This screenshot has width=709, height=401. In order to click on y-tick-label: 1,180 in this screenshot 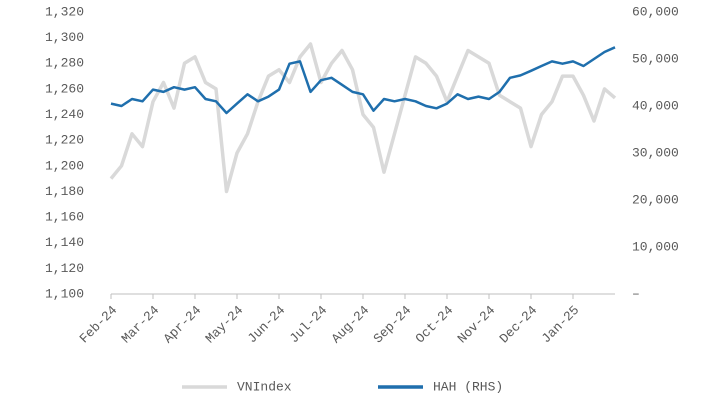, I will do `click(64, 191)`.